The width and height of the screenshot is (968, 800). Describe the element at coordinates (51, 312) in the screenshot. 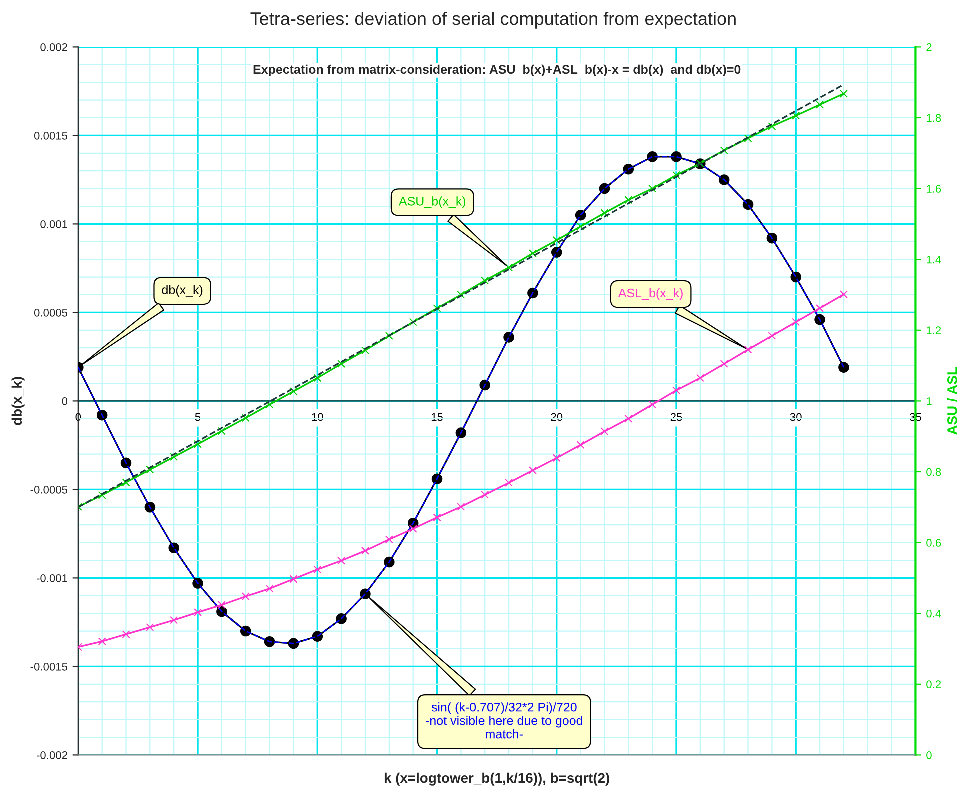

I see `y-tick-label: 0.0005` at that location.